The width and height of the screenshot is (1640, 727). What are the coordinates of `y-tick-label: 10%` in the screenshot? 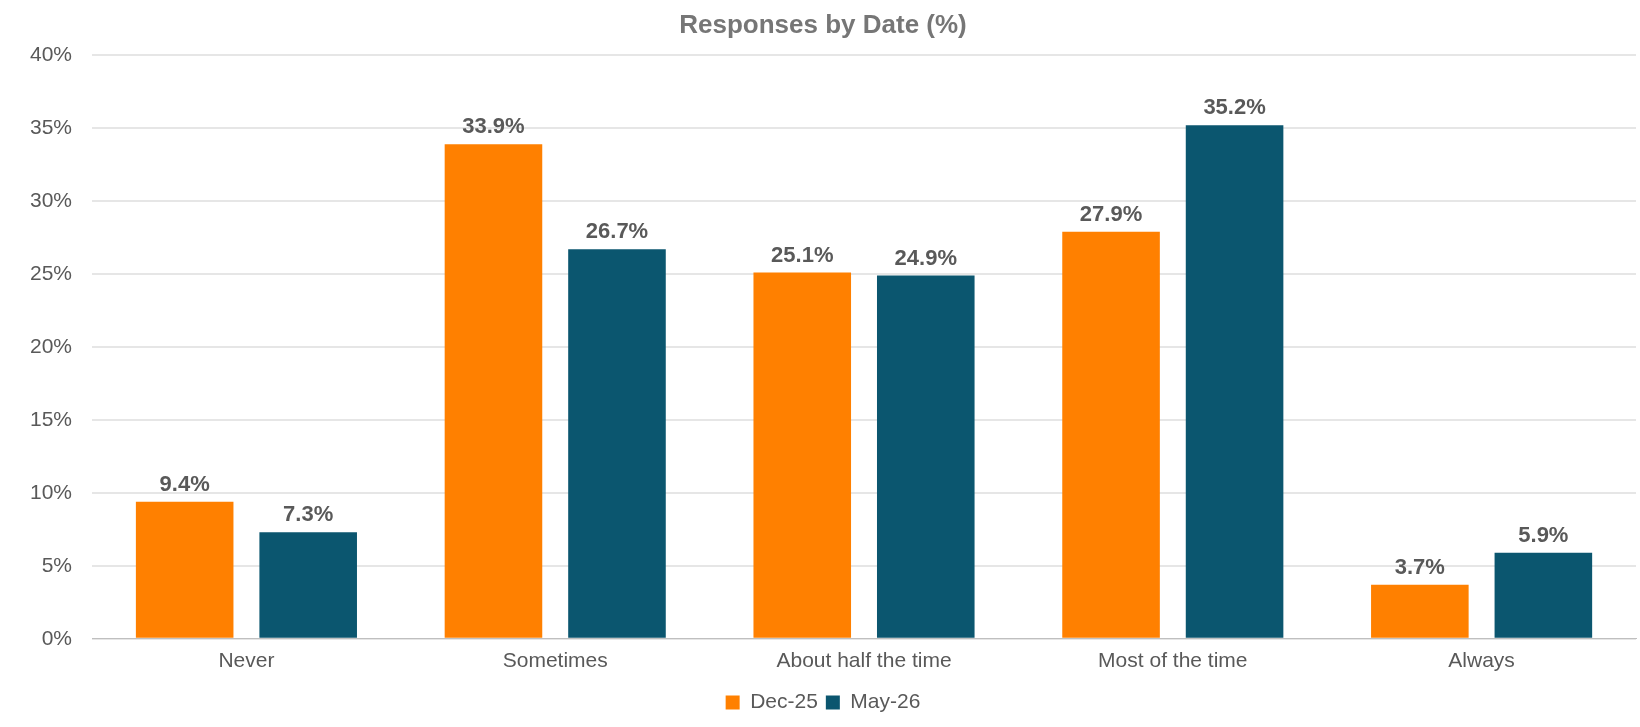 It's located at (51, 491).